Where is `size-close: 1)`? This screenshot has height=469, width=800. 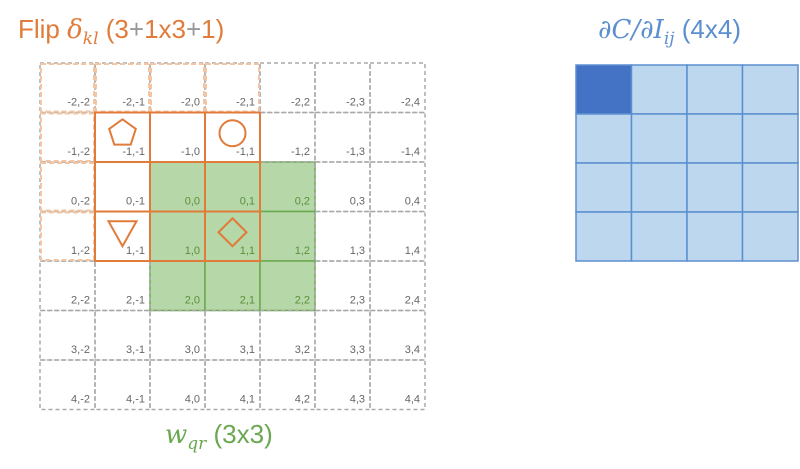
size-close: 1) is located at coordinates (213, 29).